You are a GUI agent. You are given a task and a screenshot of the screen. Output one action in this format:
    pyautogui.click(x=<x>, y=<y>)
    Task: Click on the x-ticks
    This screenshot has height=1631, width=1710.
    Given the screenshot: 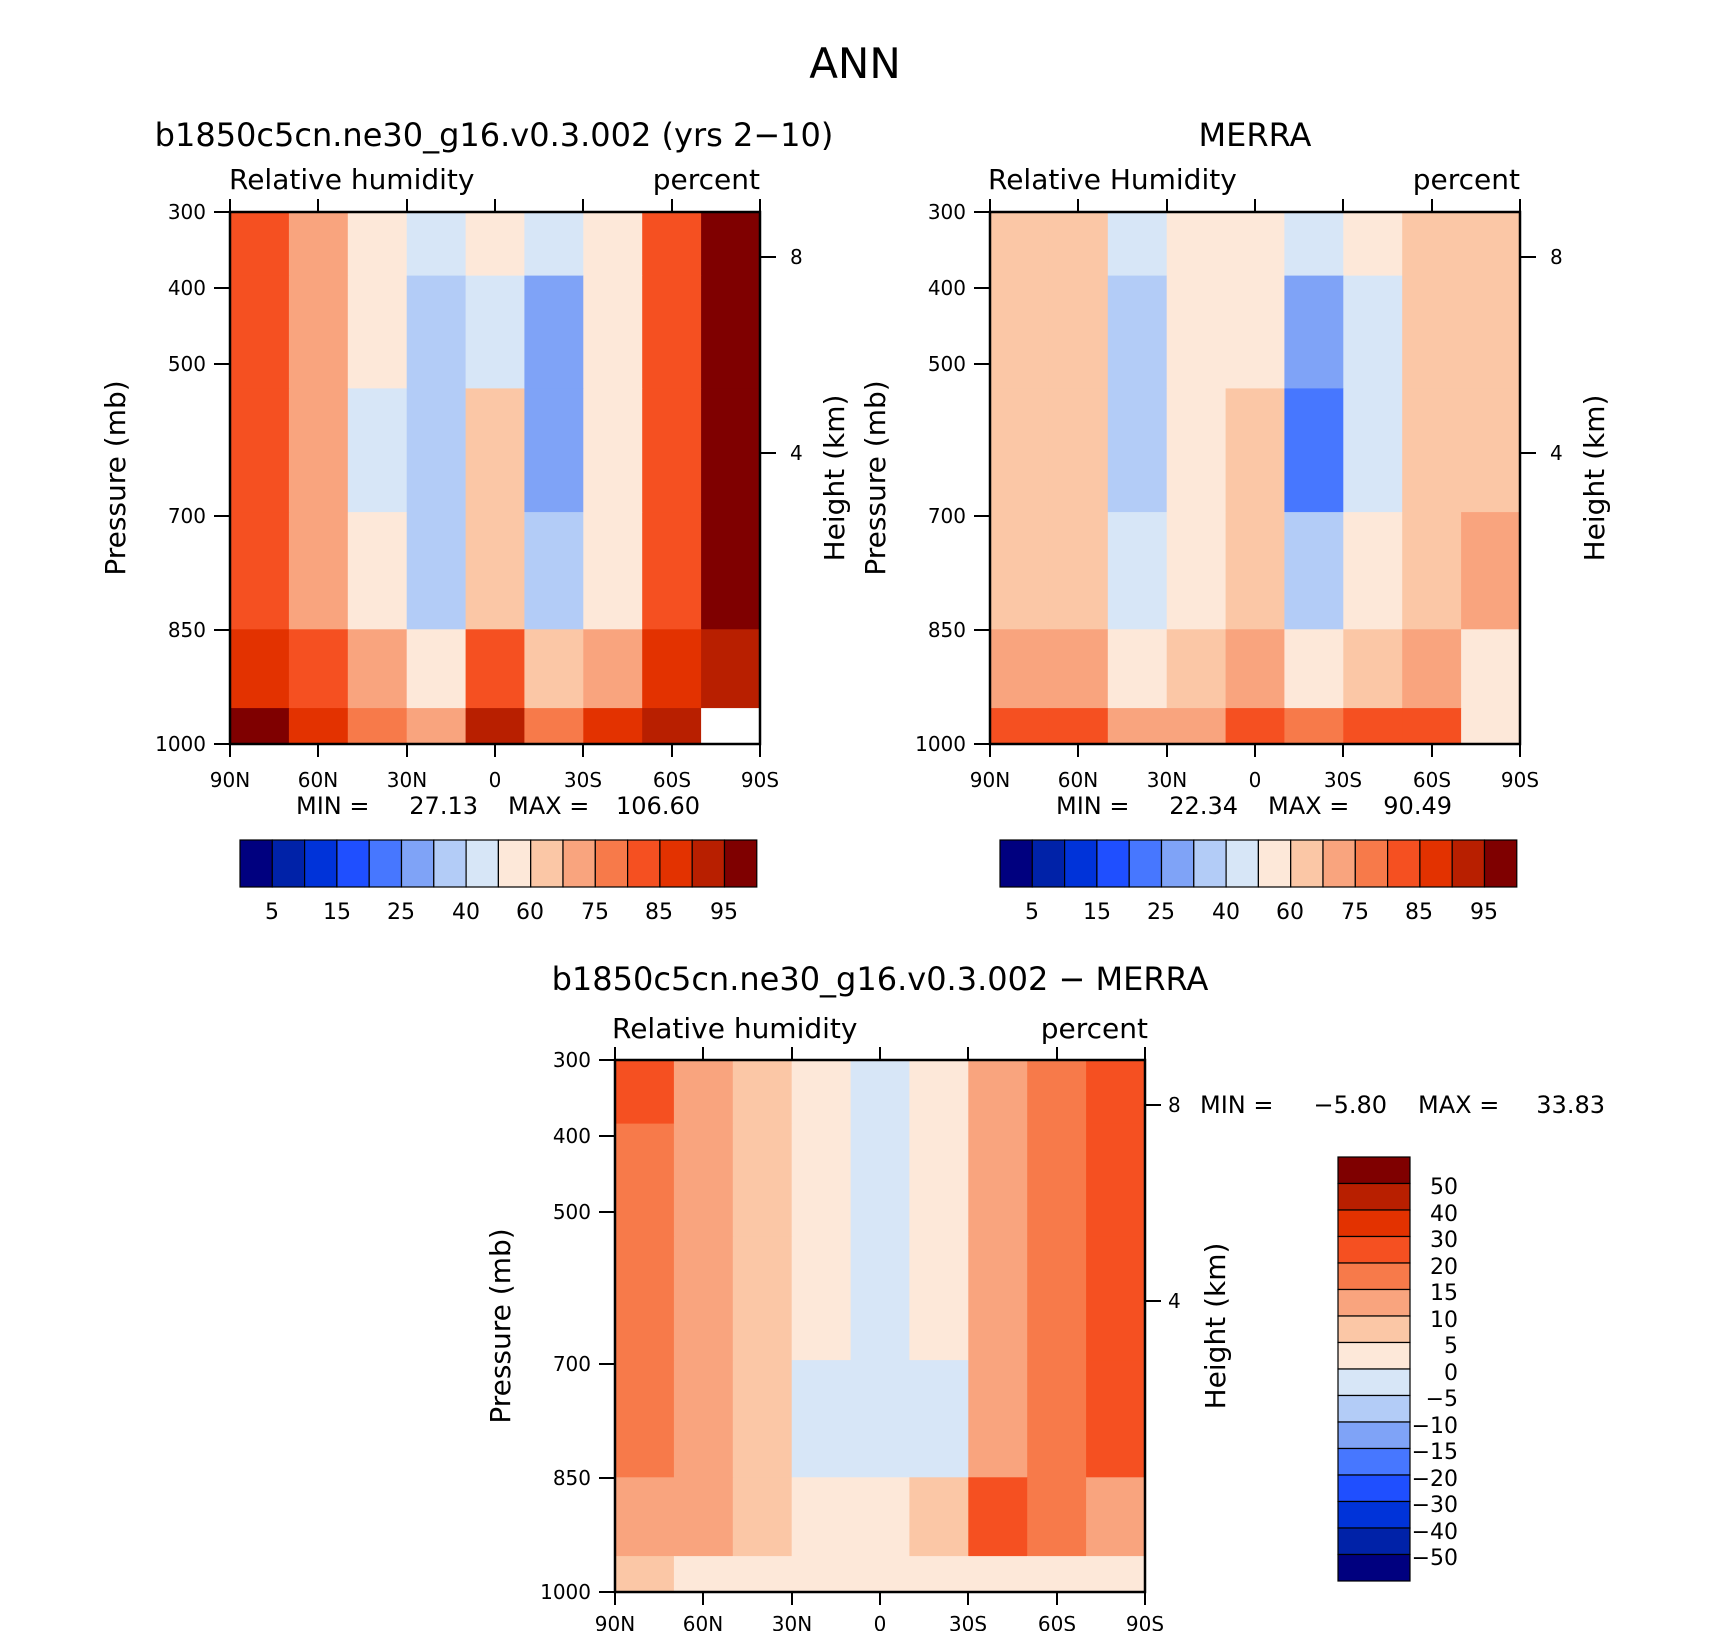 What is the action you would take?
    pyautogui.click(x=495, y=478)
    